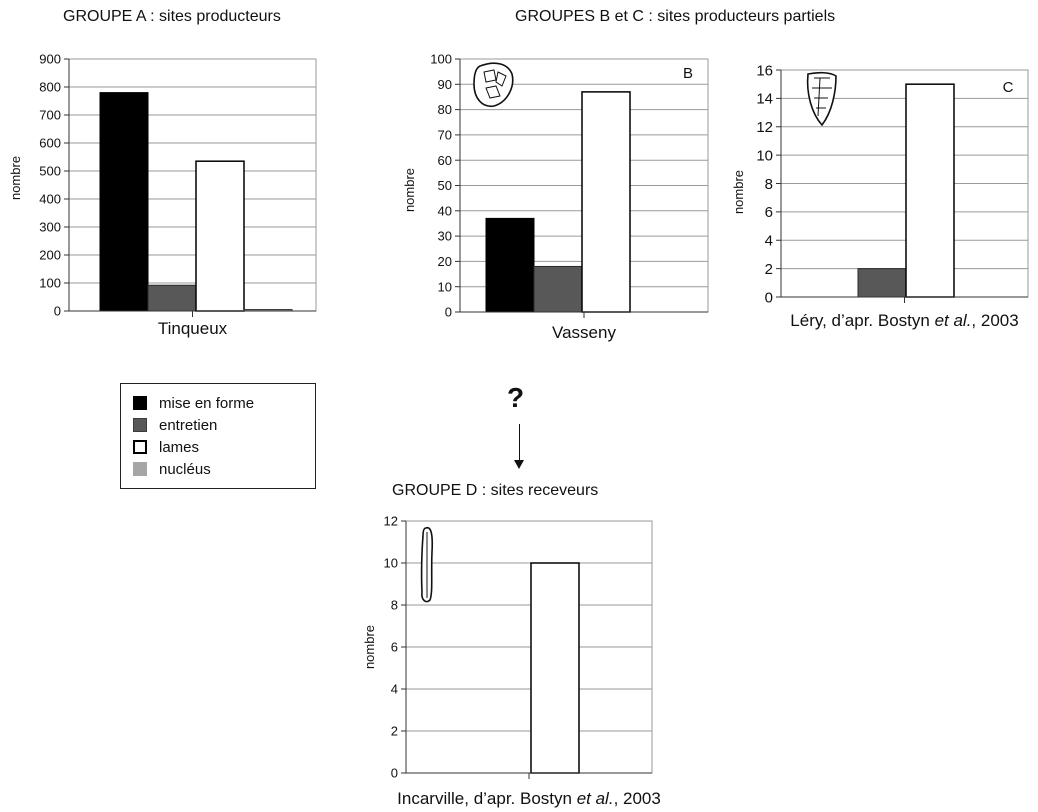 The width and height of the screenshot is (1038, 812). What do you see at coordinates (224, 469) in the screenshot?
I see `legend-item-nucleus: nucléus` at bounding box center [224, 469].